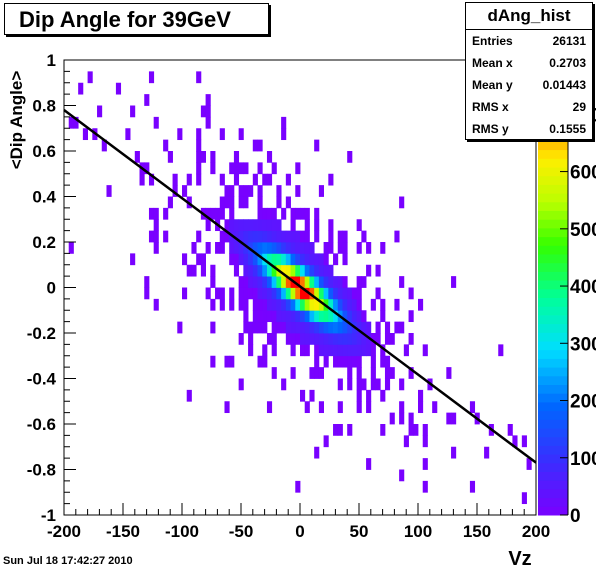 Image resolution: width=596 pixels, height=572 pixels. Describe the element at coordinates (44, 106) in the screenshot. I see `y-tick-label: 0.8` at that location.